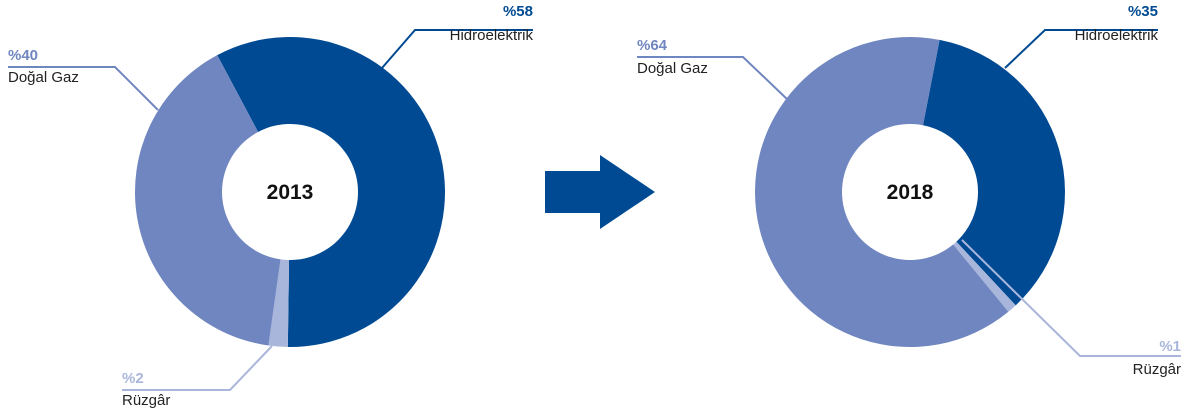 This screenshot has height=414, width=1190. Describe the element at coordinates (23, 55) in the screenshot. I see `value-label: %40` at that location.